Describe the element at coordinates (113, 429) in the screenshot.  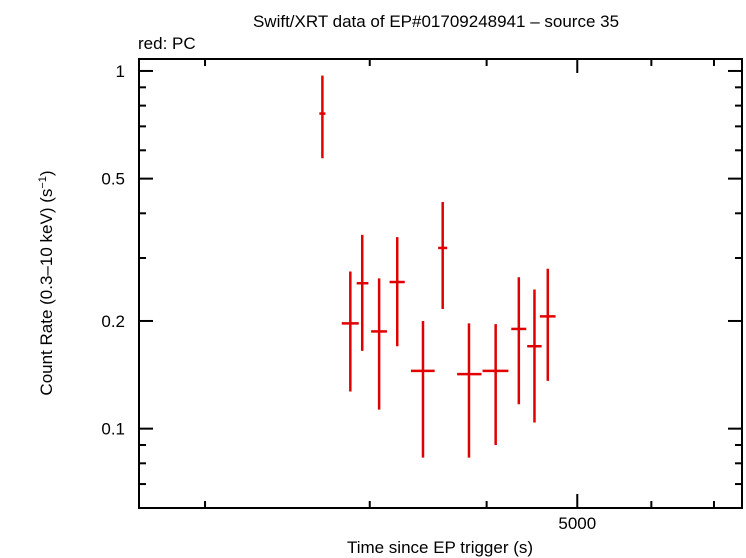
I see `y-tick-label: 0.1` at that location.